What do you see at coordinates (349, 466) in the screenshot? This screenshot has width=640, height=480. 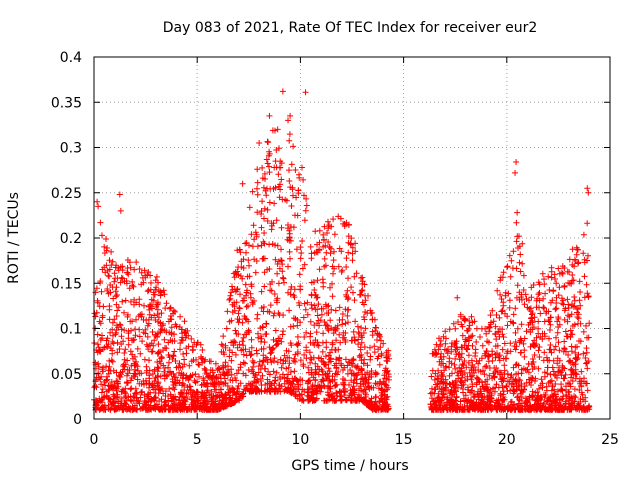 I see `x-axis-label: GPS time / hours` at bounding box center [349, 466].